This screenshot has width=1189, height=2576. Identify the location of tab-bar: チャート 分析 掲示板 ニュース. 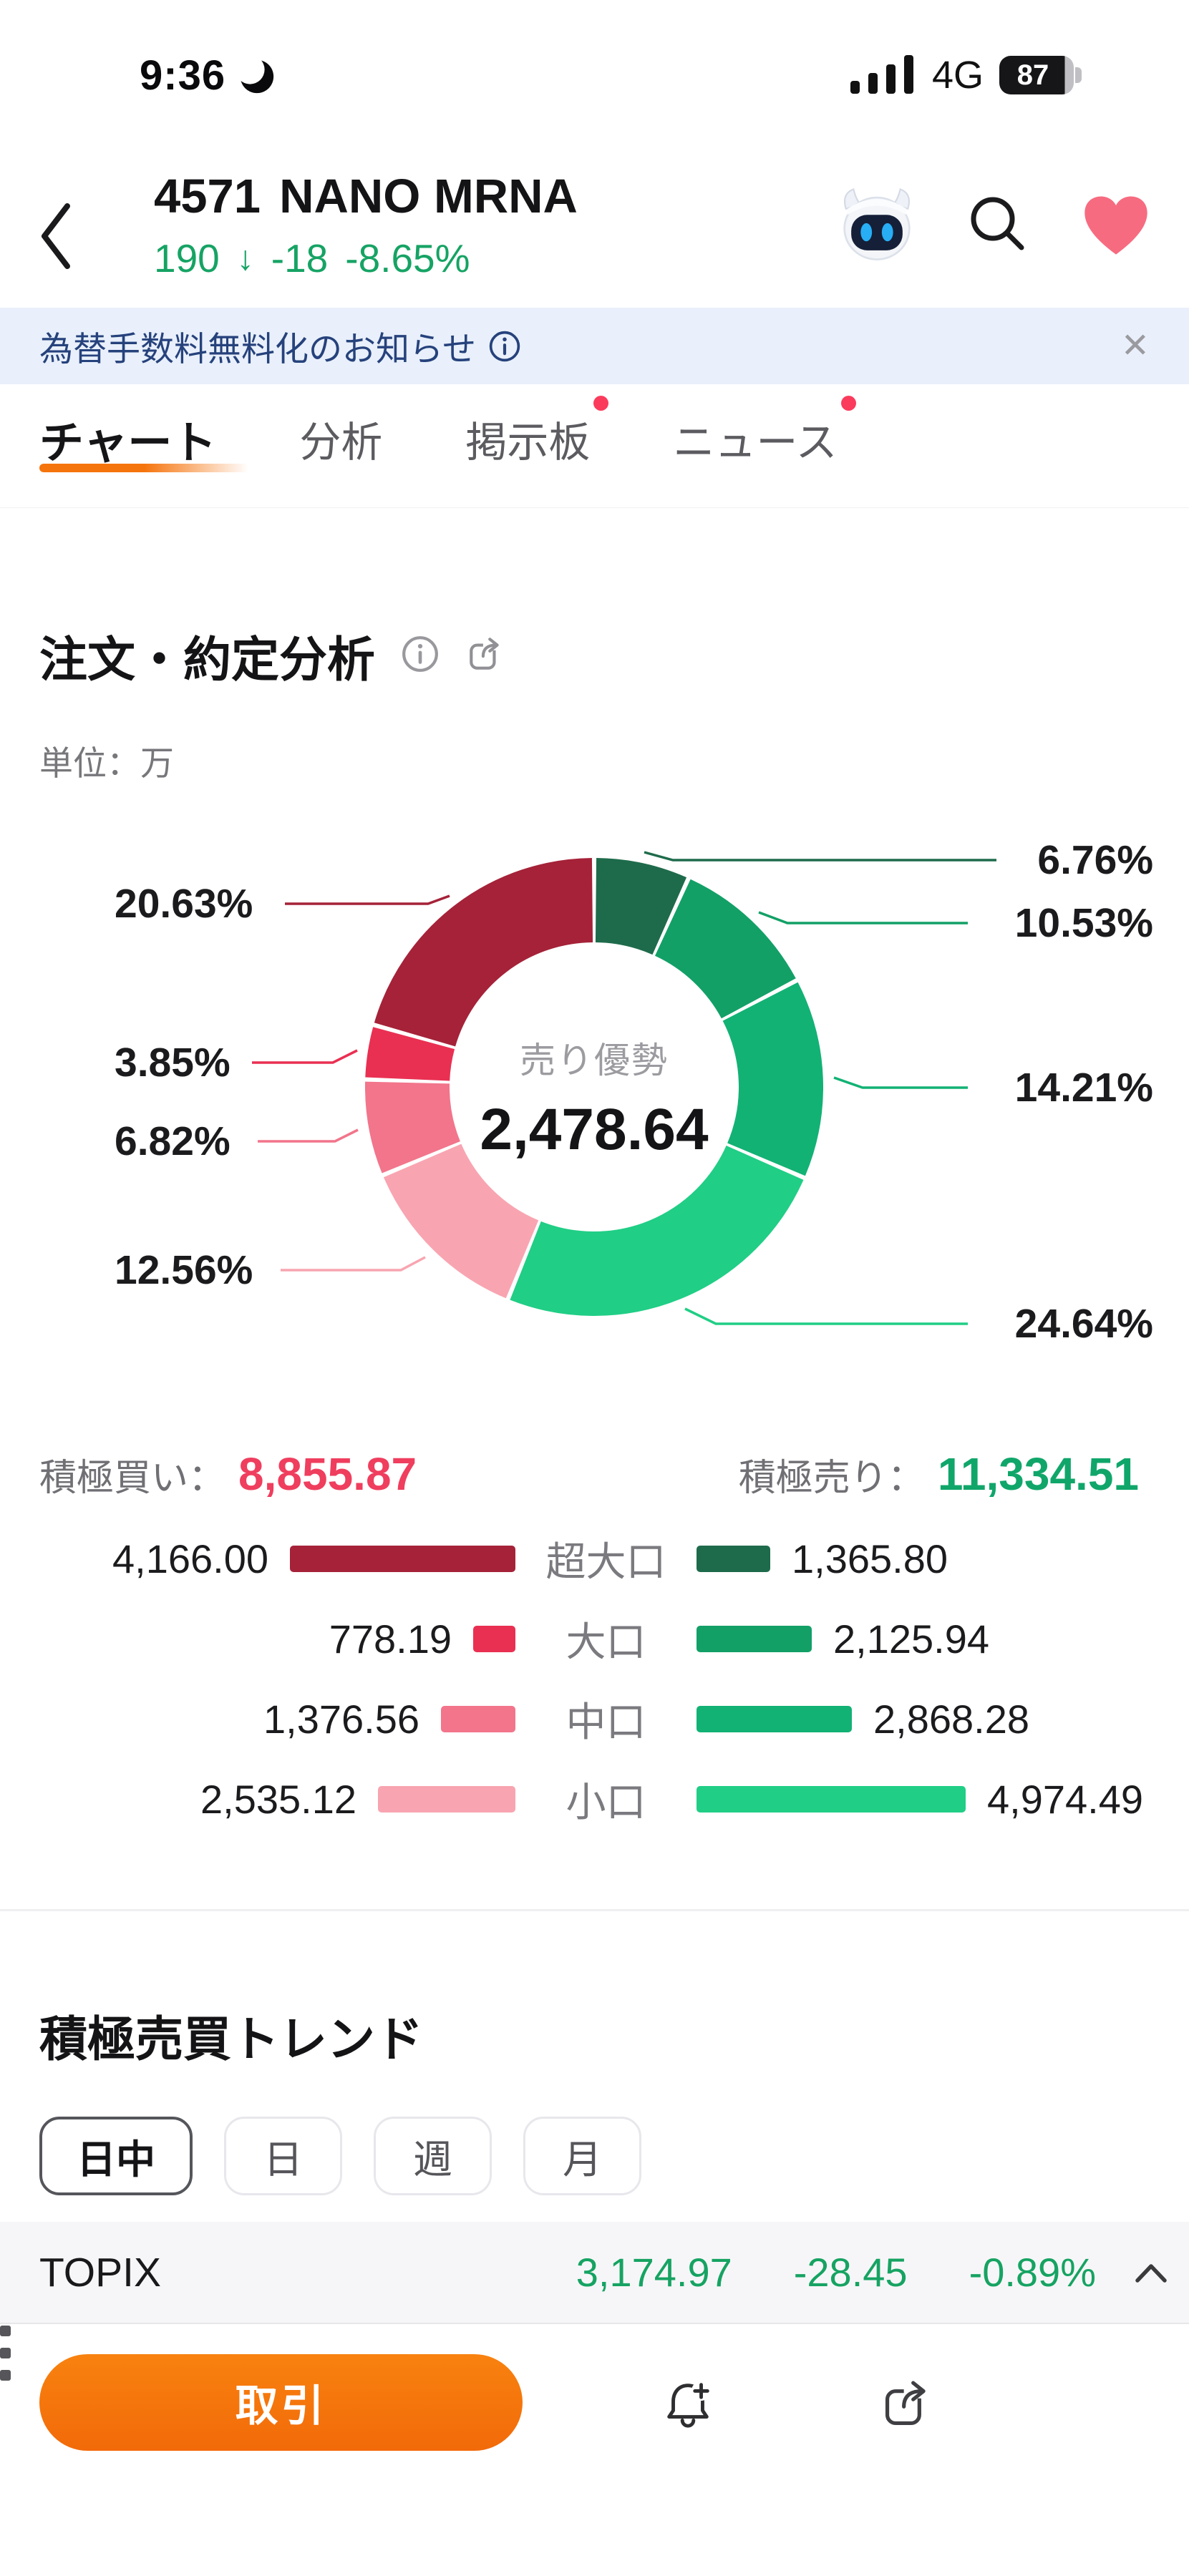
(594, 446).